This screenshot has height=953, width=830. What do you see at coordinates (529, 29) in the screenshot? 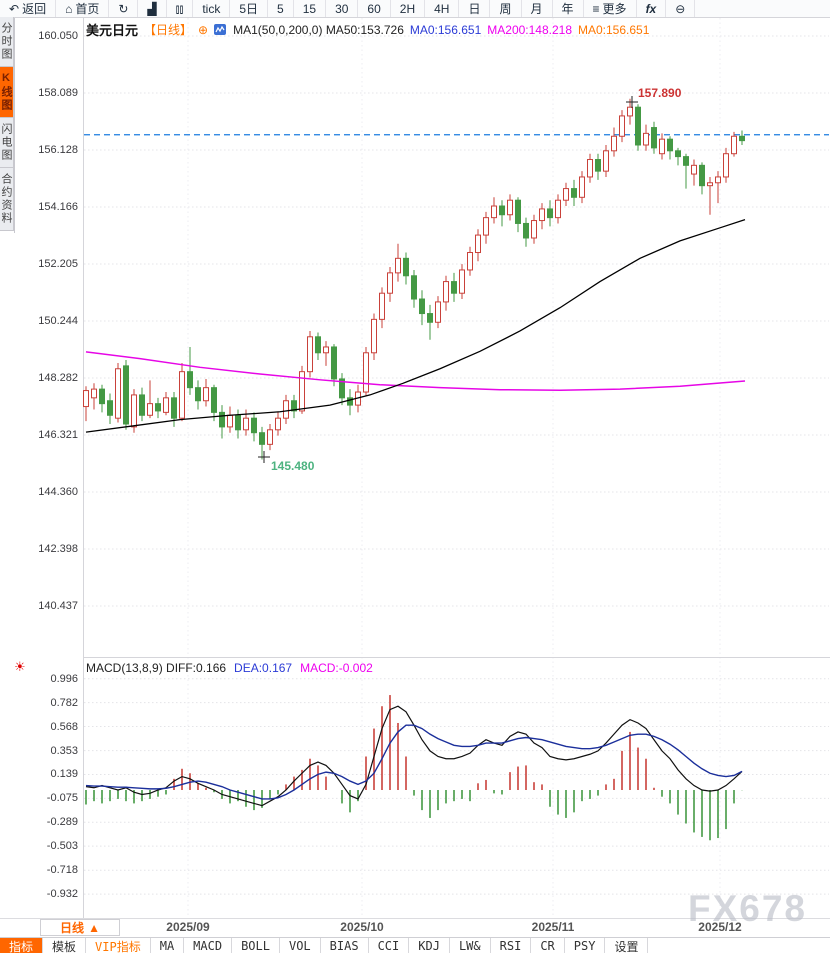
I see `ma200-label: MA200:148.218` at bounding box center [529, 29].